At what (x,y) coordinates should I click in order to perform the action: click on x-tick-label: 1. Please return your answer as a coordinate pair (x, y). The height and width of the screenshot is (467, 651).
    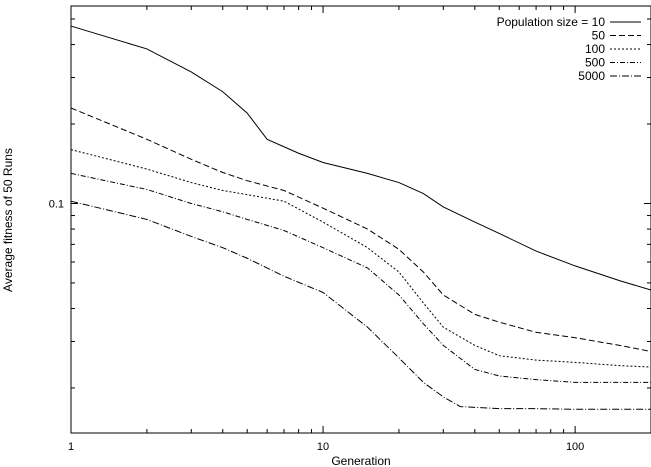
    Looking at the image, I should click on (71, 447).